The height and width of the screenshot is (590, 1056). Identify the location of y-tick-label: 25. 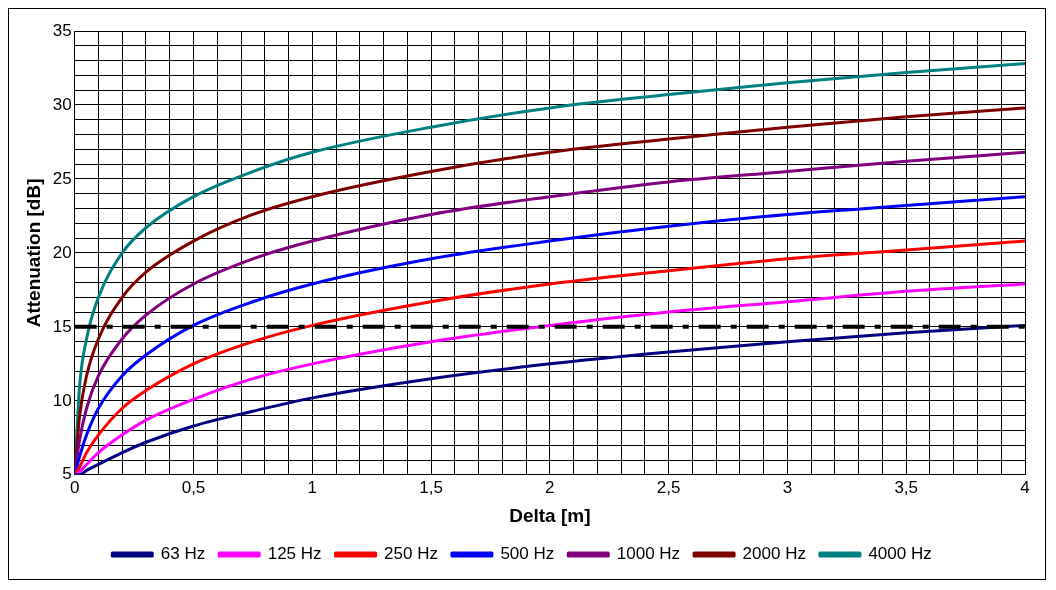
(62, 178).